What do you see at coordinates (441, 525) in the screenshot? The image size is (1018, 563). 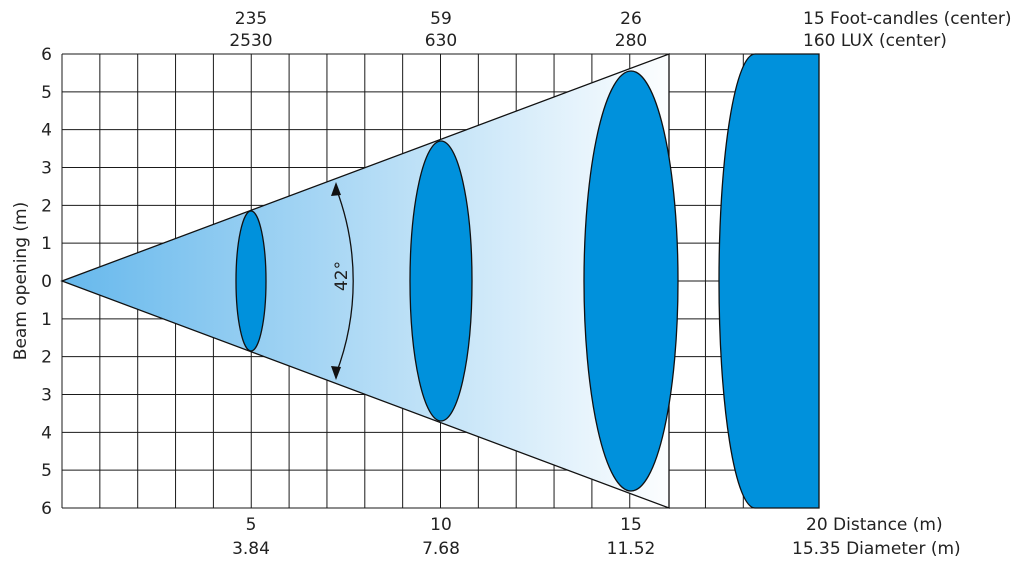 I see `distance-label: 10` at bounding box center [441, 525].